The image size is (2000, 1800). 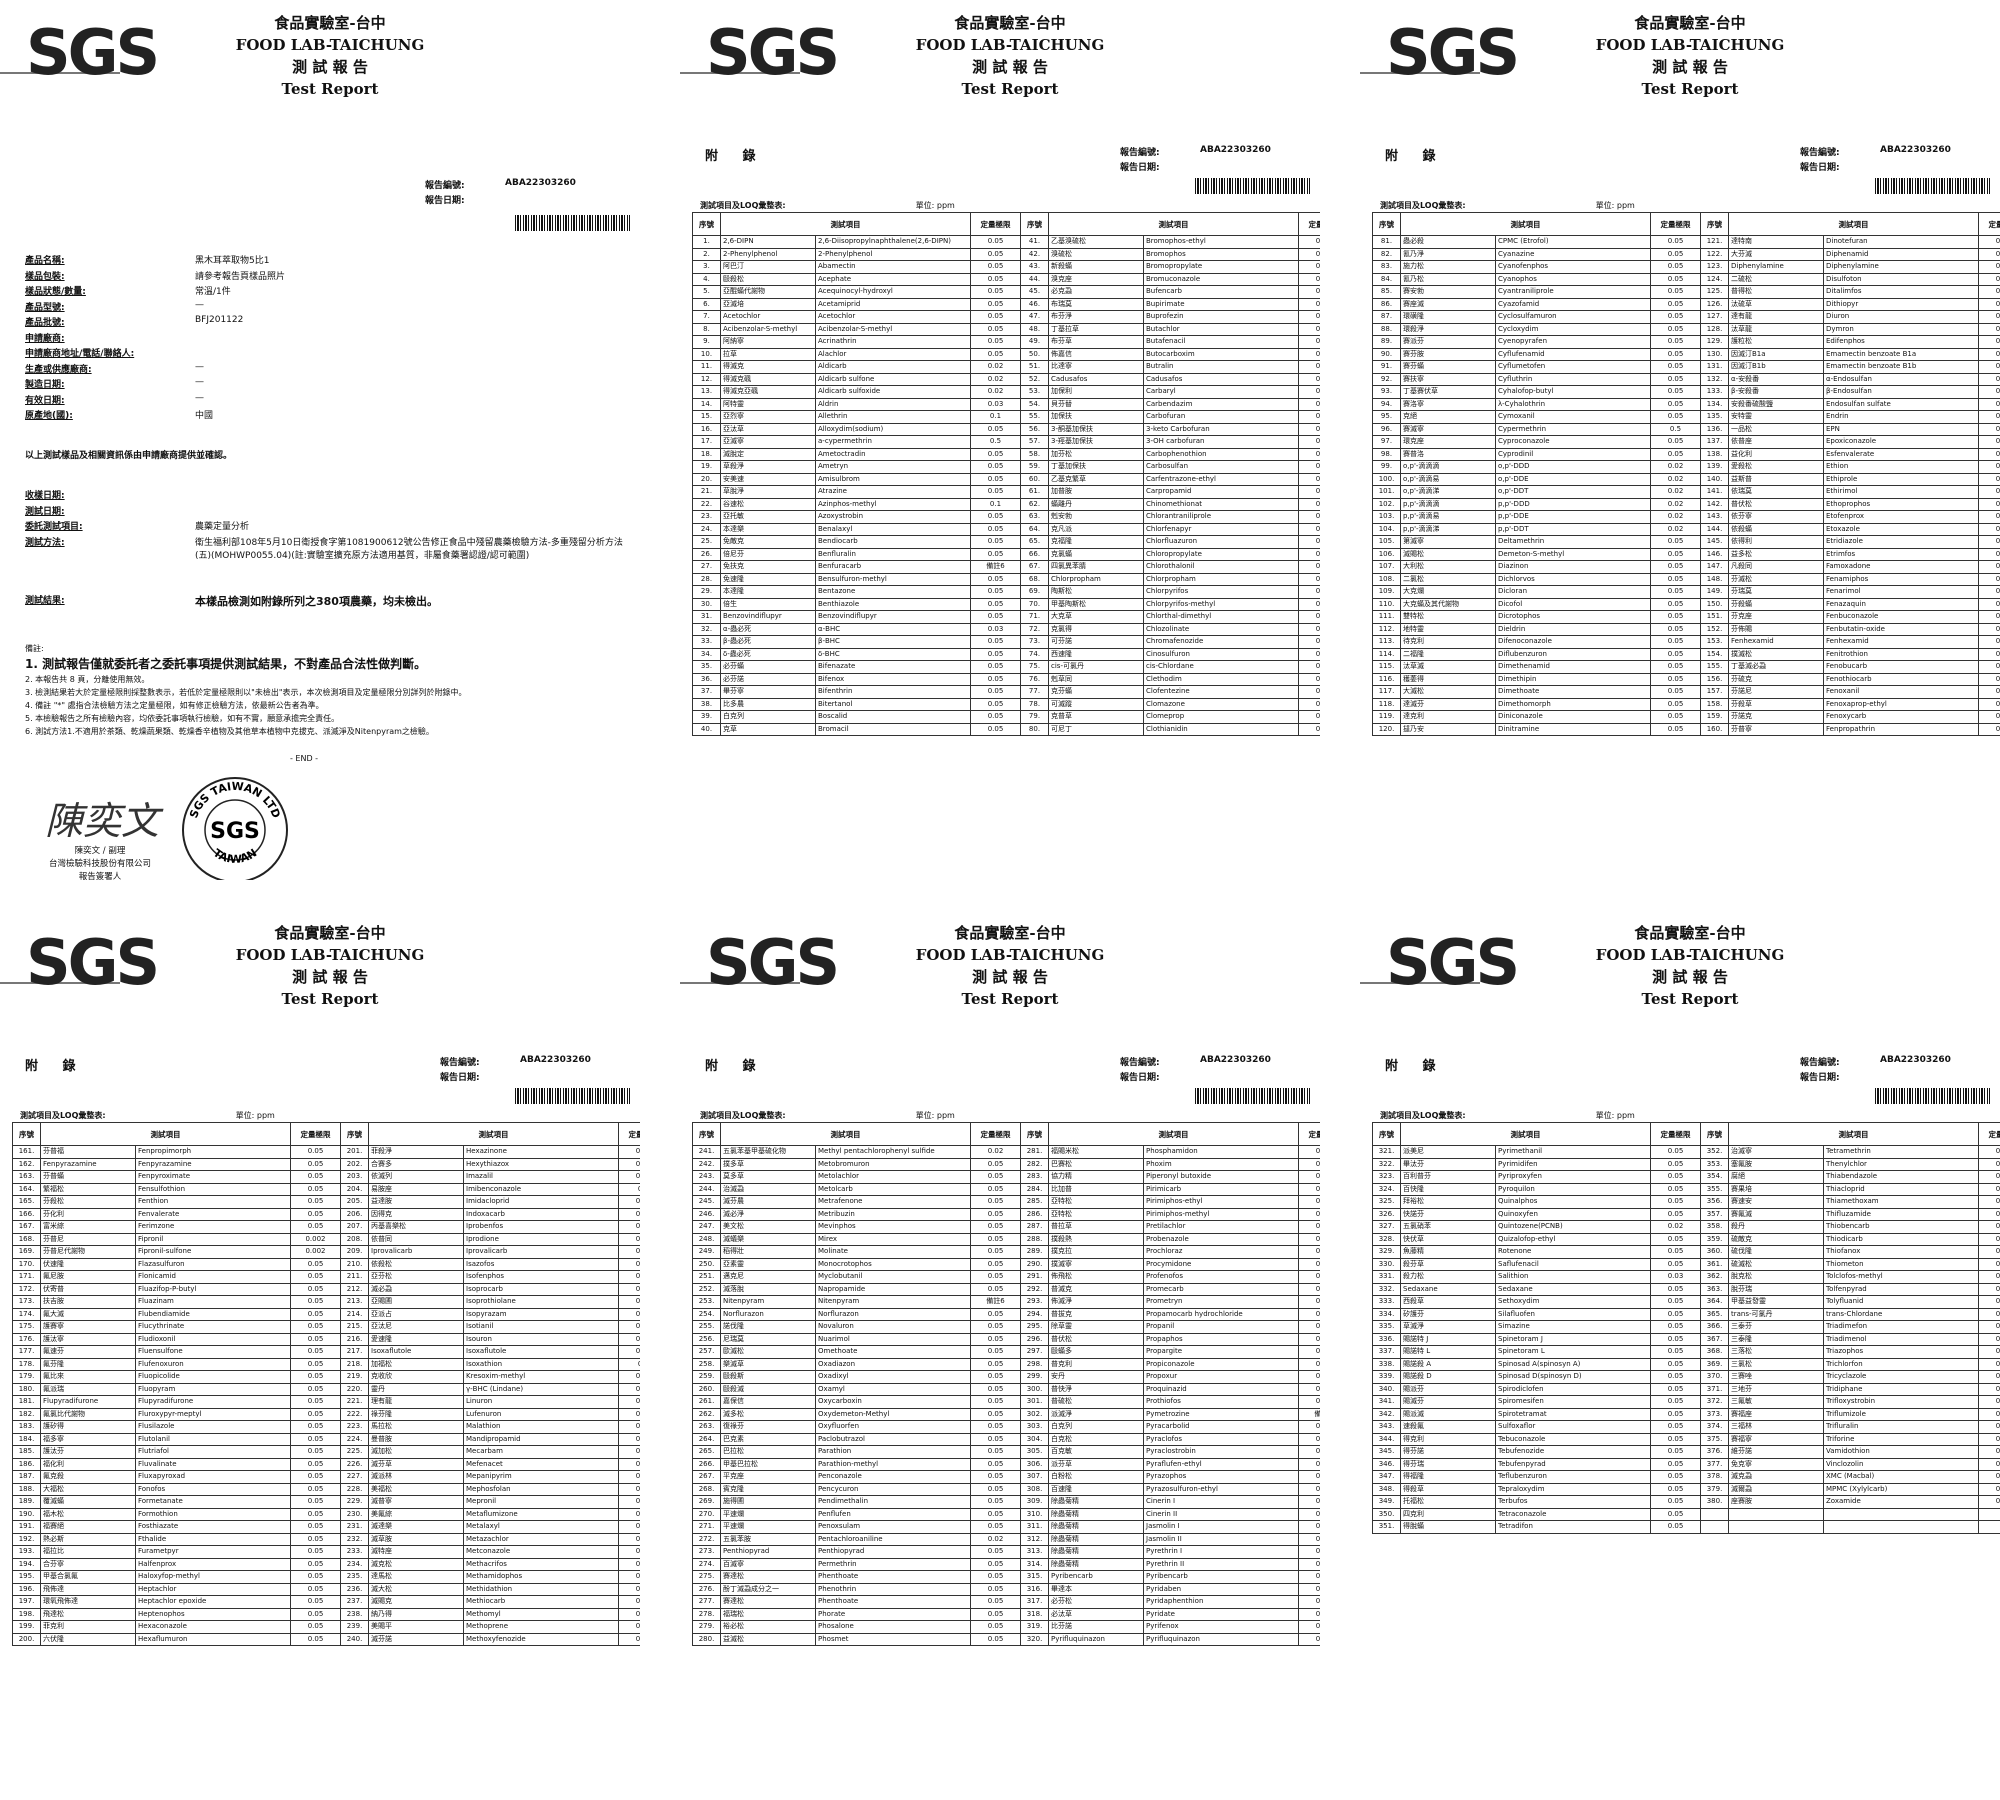 What do you see at coordinates (1690, 977) in the screenshot?
I see `report-cn: 測 試 報 告` at bounding box center [1690, 977].